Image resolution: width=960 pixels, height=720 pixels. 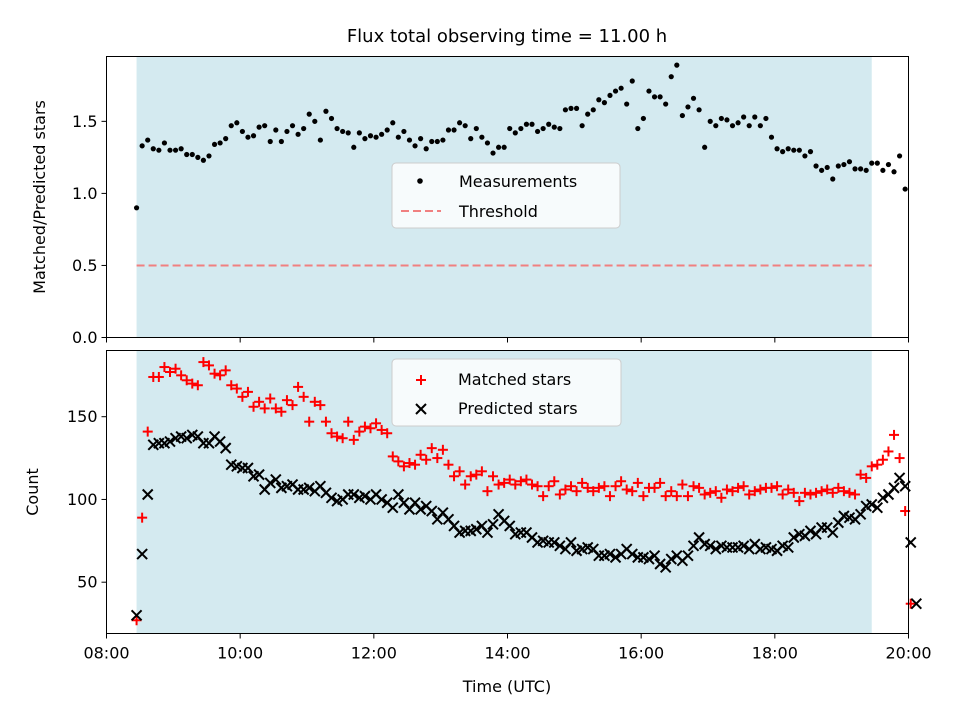 What do you see at coordinates (506, 686) in the screenshot?
I see `bottom-x-axis-label: Time (UTC)` at bounding box center [506, 686].